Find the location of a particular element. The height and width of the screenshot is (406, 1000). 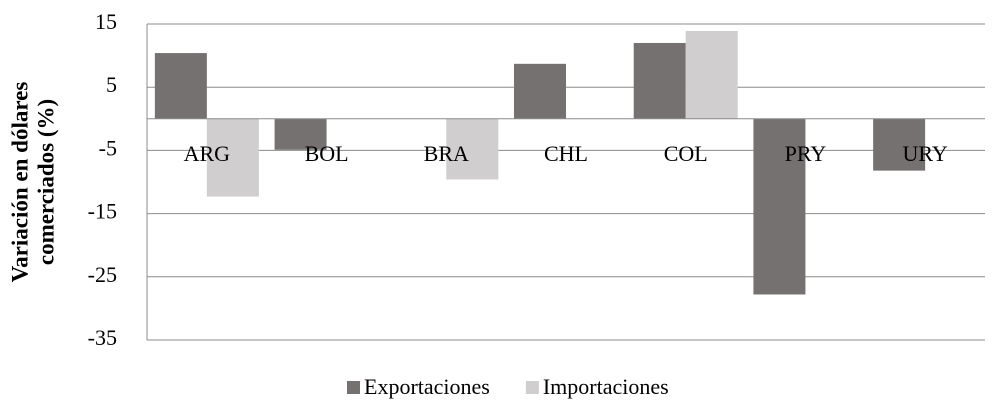

x-tick-label: BOL is located at coordinates (327, 153).